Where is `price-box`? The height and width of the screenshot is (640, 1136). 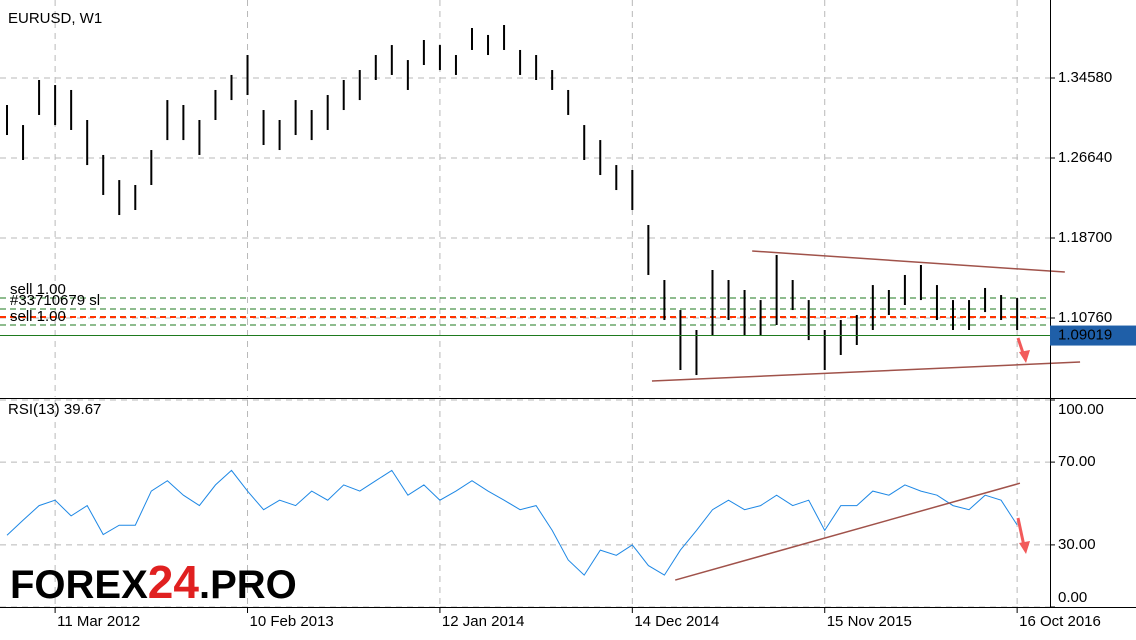 price-box is located at coordinates (1093, 335).